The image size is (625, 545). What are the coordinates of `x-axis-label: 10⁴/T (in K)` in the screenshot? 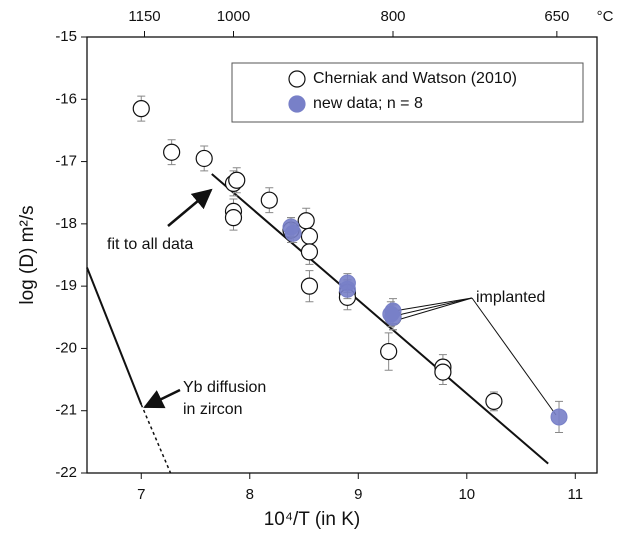 It's located at (312, 519).